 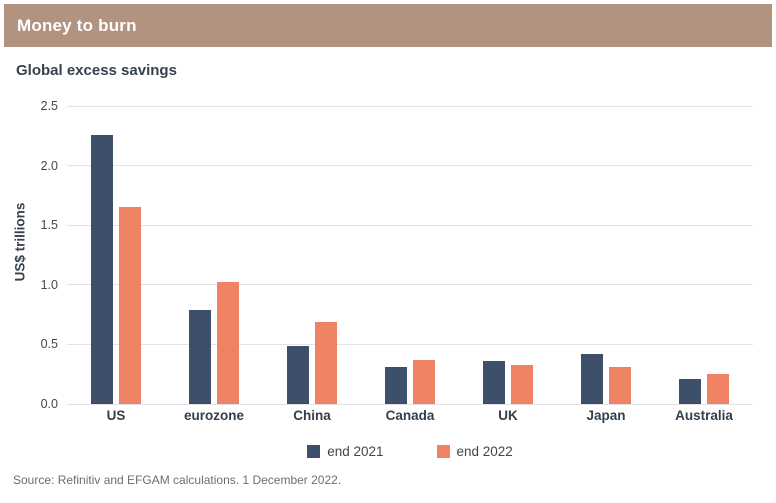 I want to click on x-axis-label: Japan, so click(x=606, y=415).